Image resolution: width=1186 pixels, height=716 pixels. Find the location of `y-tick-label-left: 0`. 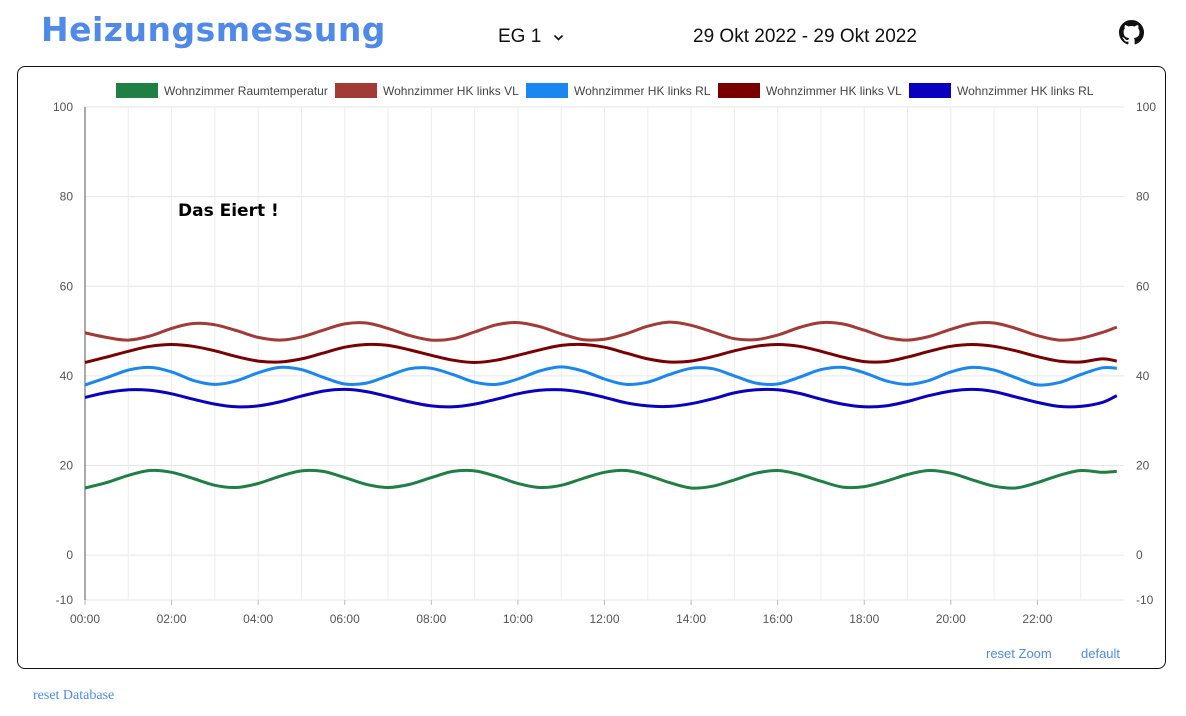

y-tick-label-left: 0 is located at coordinates (69, 555).